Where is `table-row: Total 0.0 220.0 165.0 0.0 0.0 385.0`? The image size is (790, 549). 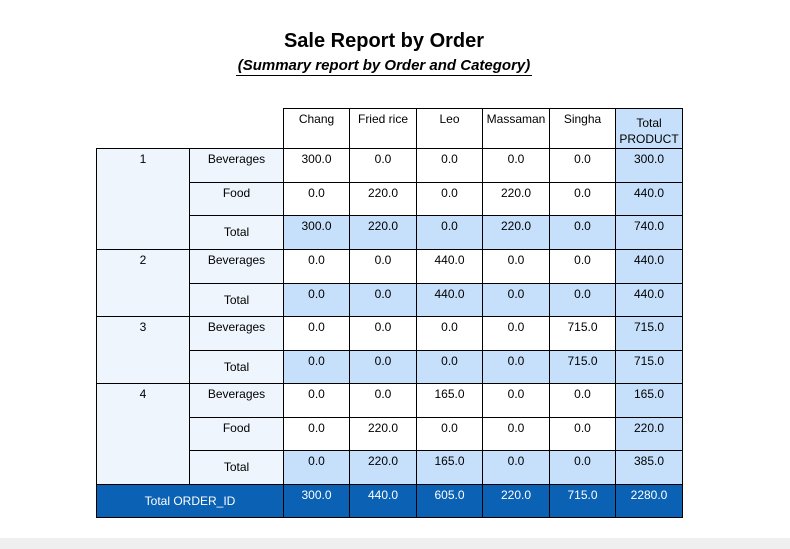 table-row: Total 0.0 220.0 165.0 0.0 0.0 385.0 is located at coordinates (390, 467).